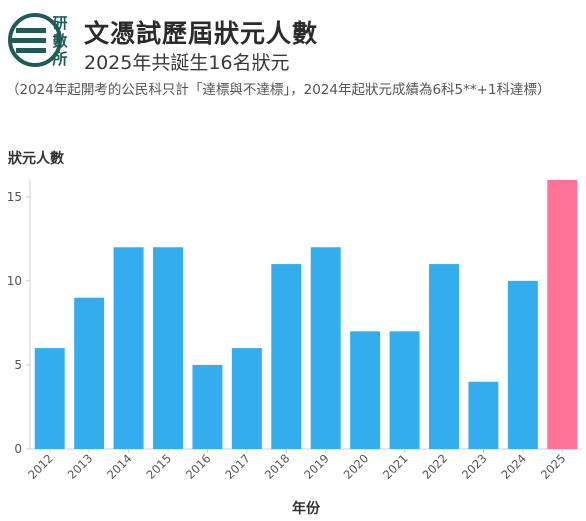 The height and width of the screenshot is (521, 586). Describe the element at coordinates (316, 466) in the screenshot. I see `x-tick-label: 2019` at that location.